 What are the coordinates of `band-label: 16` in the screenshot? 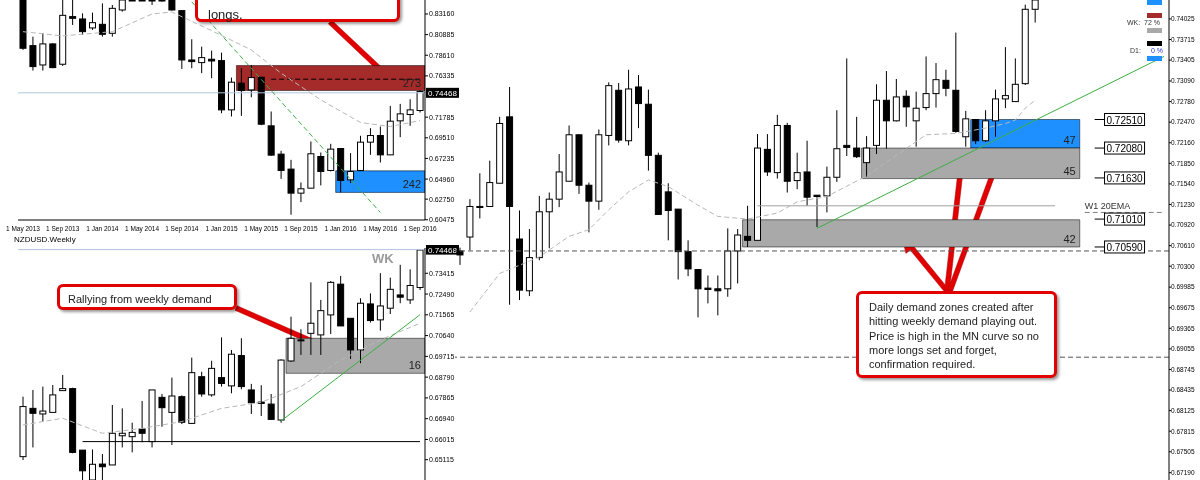 It's located at (414, 365).